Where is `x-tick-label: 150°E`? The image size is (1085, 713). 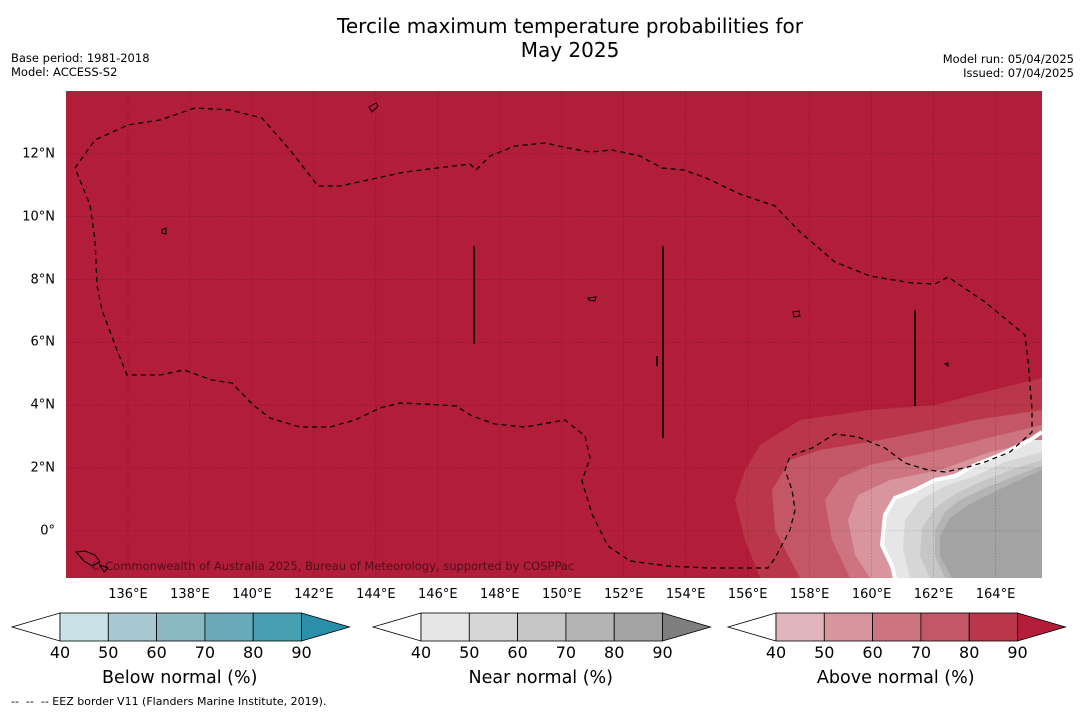
x-tick-label: 150°E is located at coordinates (561, 594).